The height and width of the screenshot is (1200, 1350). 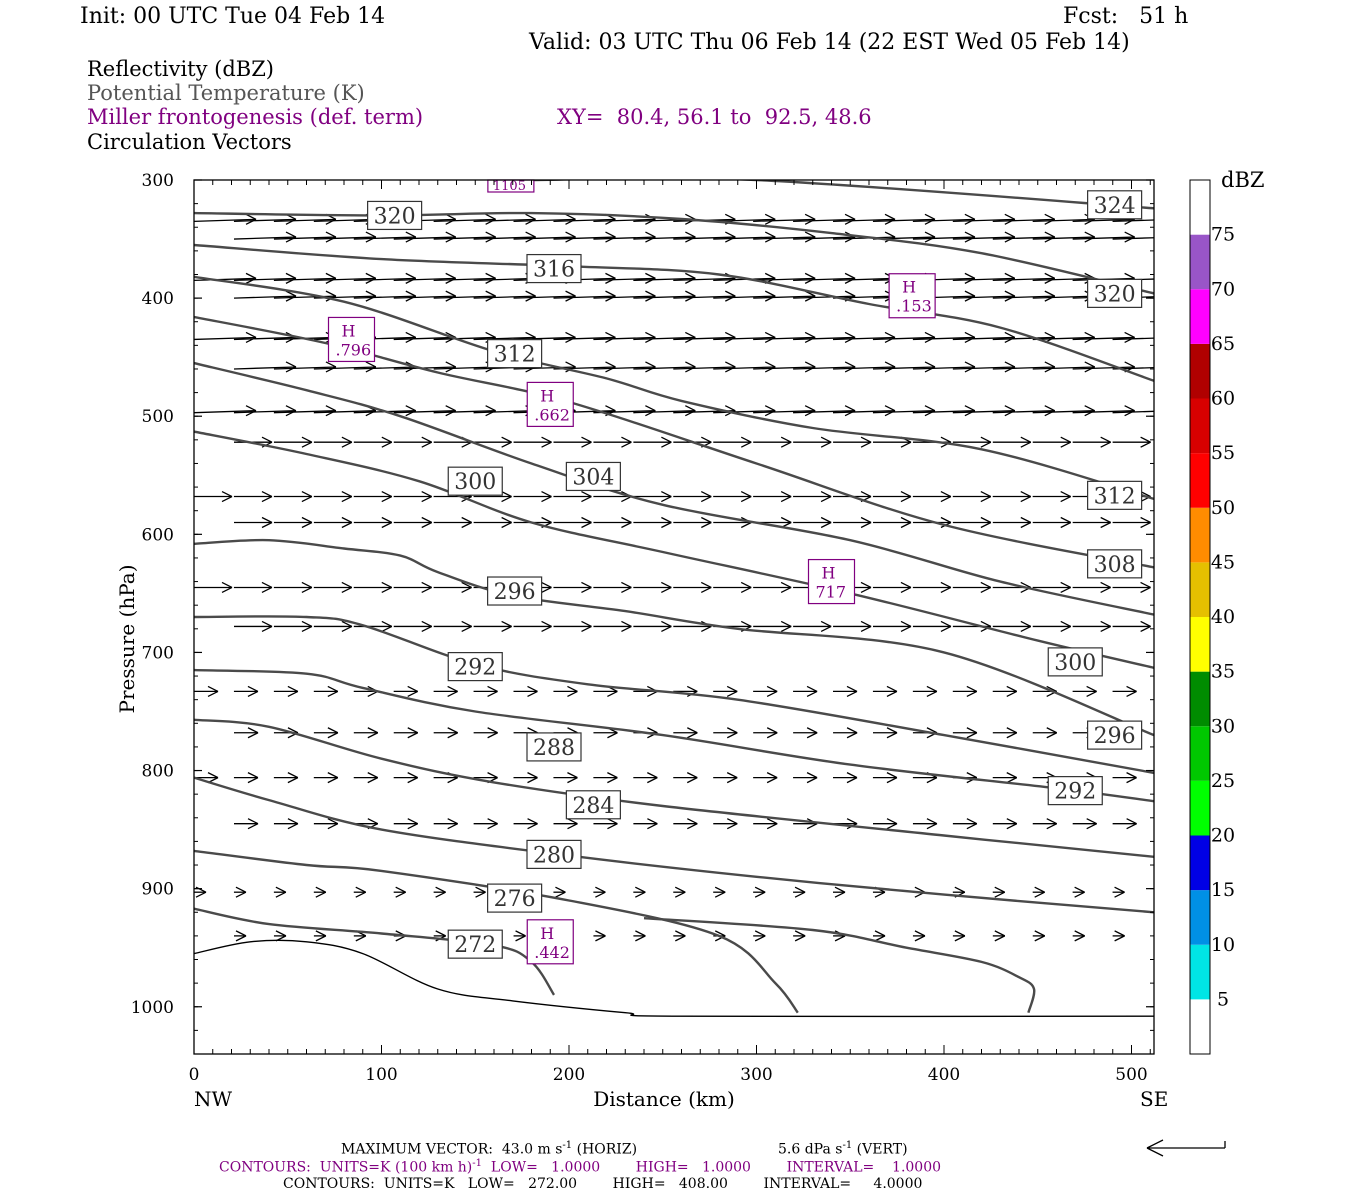 What do you see at coordinates (475, 944) in the screenshot?
I see `theta-label-11: 272` at bounding box center [475, 944].